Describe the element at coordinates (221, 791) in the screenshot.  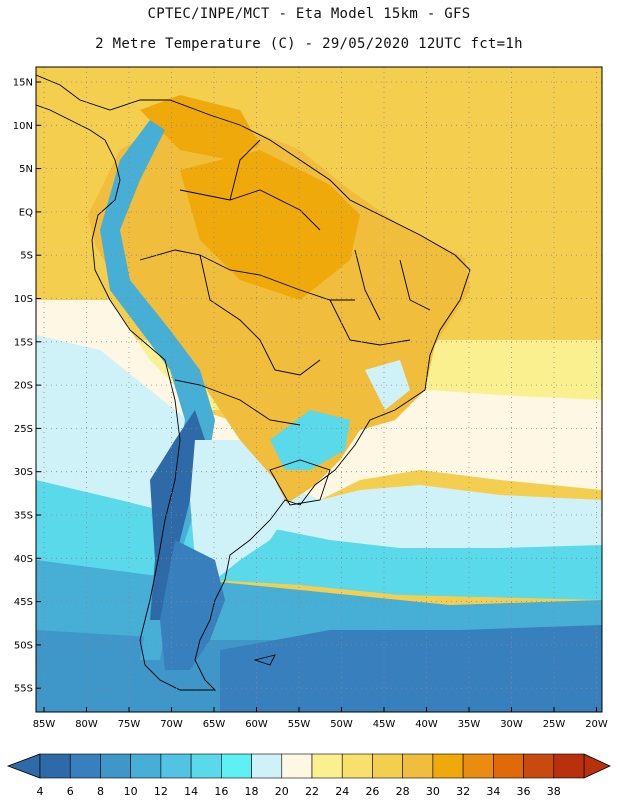
I see `colorbar-label: 16` at that location.